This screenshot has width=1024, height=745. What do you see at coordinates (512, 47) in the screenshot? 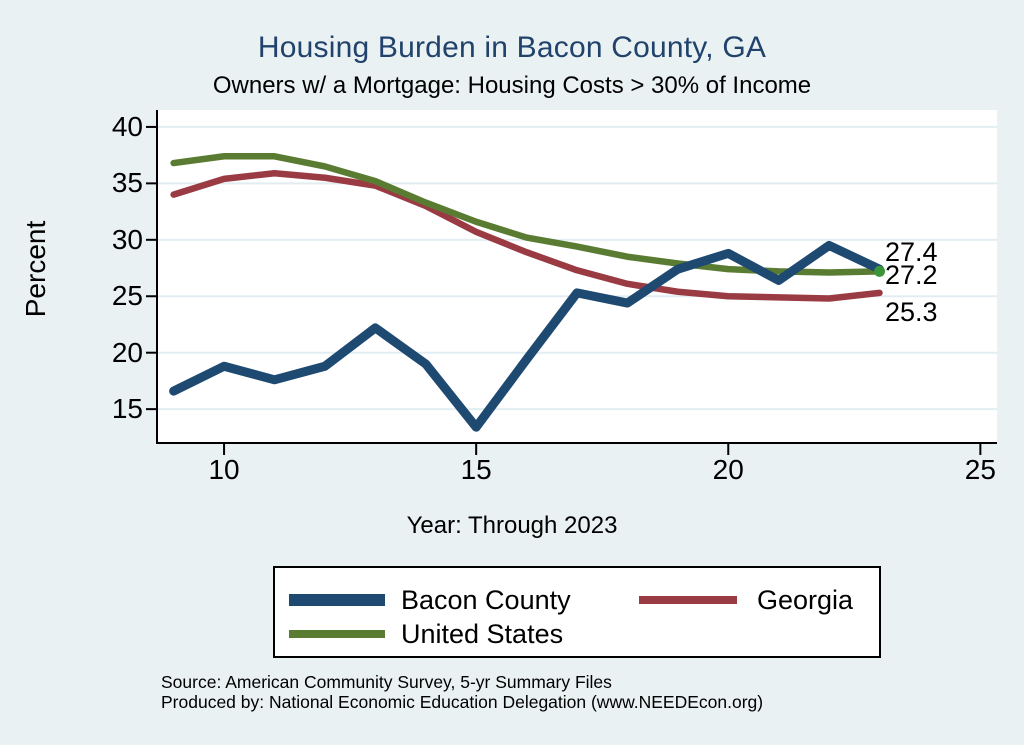
I see `chart-title: Housing Burden in Bacon County, GA` at bounding box center [512, 47].